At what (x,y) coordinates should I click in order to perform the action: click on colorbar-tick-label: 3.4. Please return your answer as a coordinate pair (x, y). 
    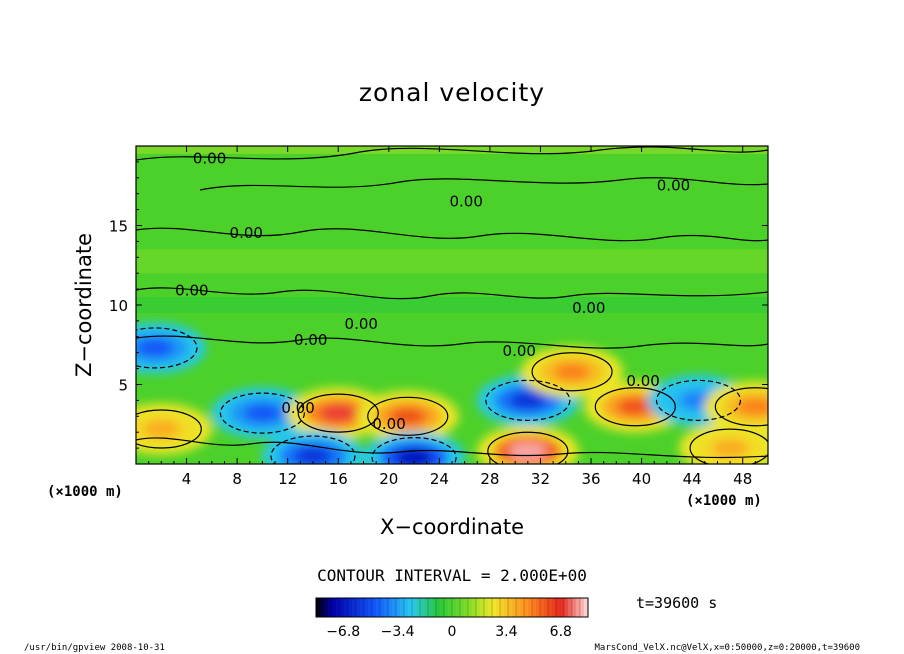
    Looking at the image, I should click on (506, 632).